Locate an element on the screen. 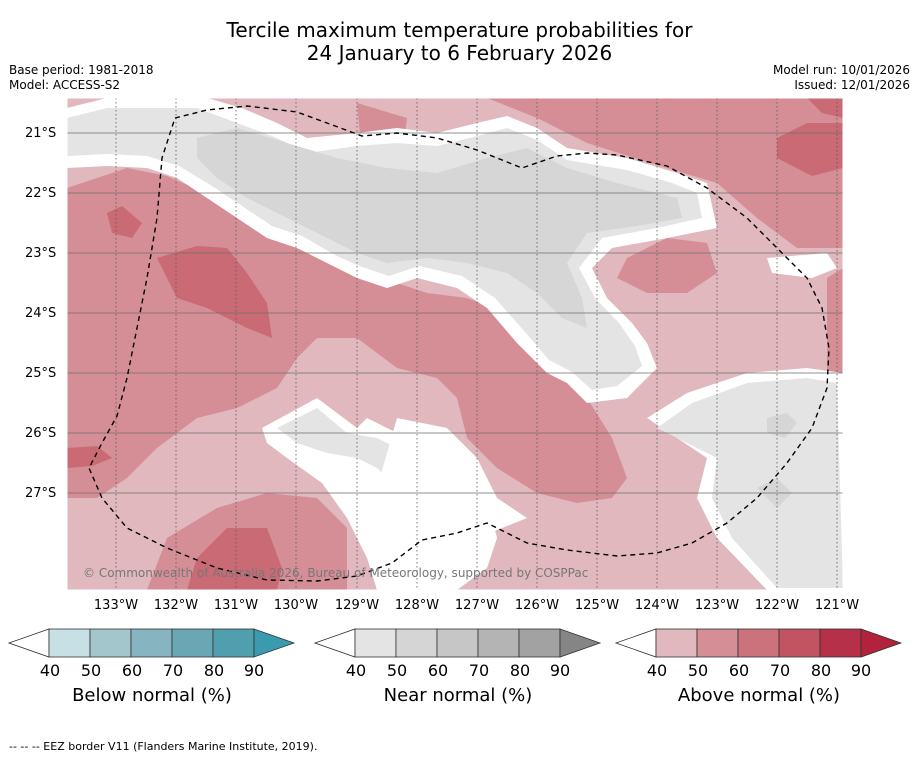 The image size is (919, 758). base-period: Base period: 1981-2018 is located at coordinates (81, 70).